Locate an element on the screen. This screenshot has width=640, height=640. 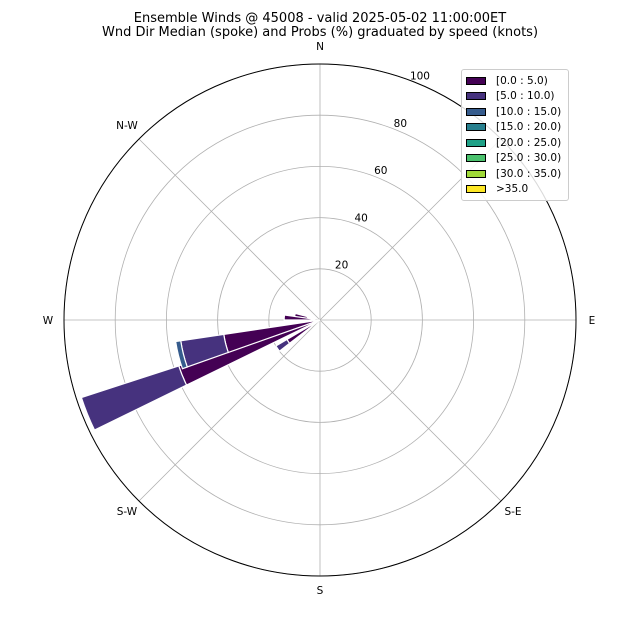
legend-label: >35.0 is located at coordinates (512, 189).